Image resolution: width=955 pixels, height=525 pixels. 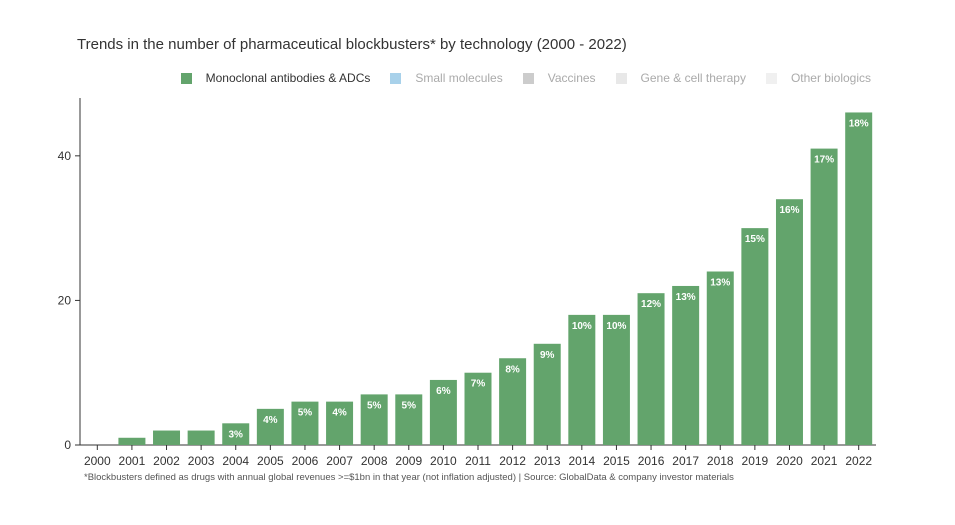 I want to click on x-tick-label: 2013, so click(x=547, y=461).